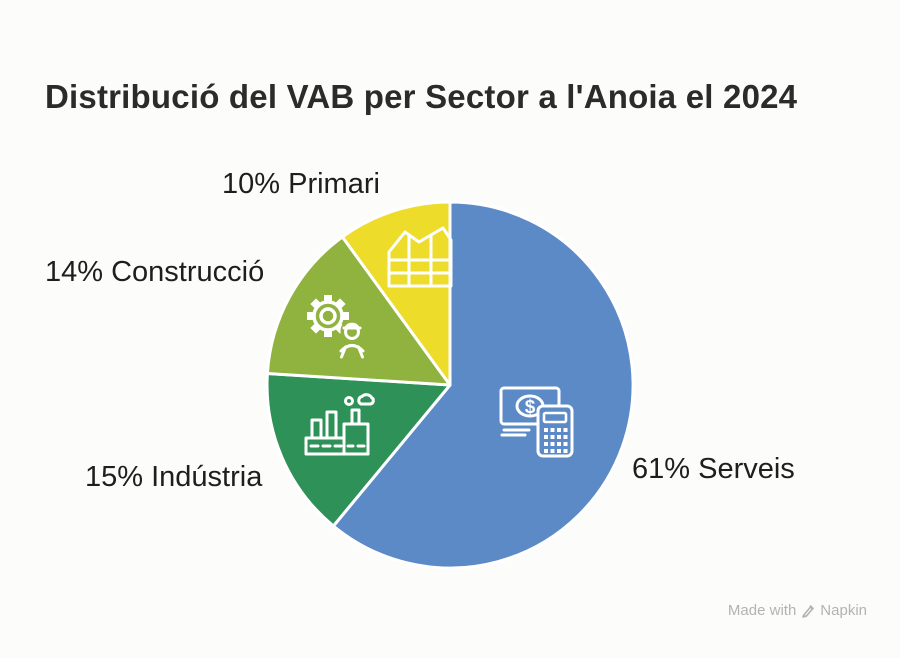 Image resolution: width=900 pixels, height=658 pixels. I want to click on napkin-logo-icon, so click(808, 611).